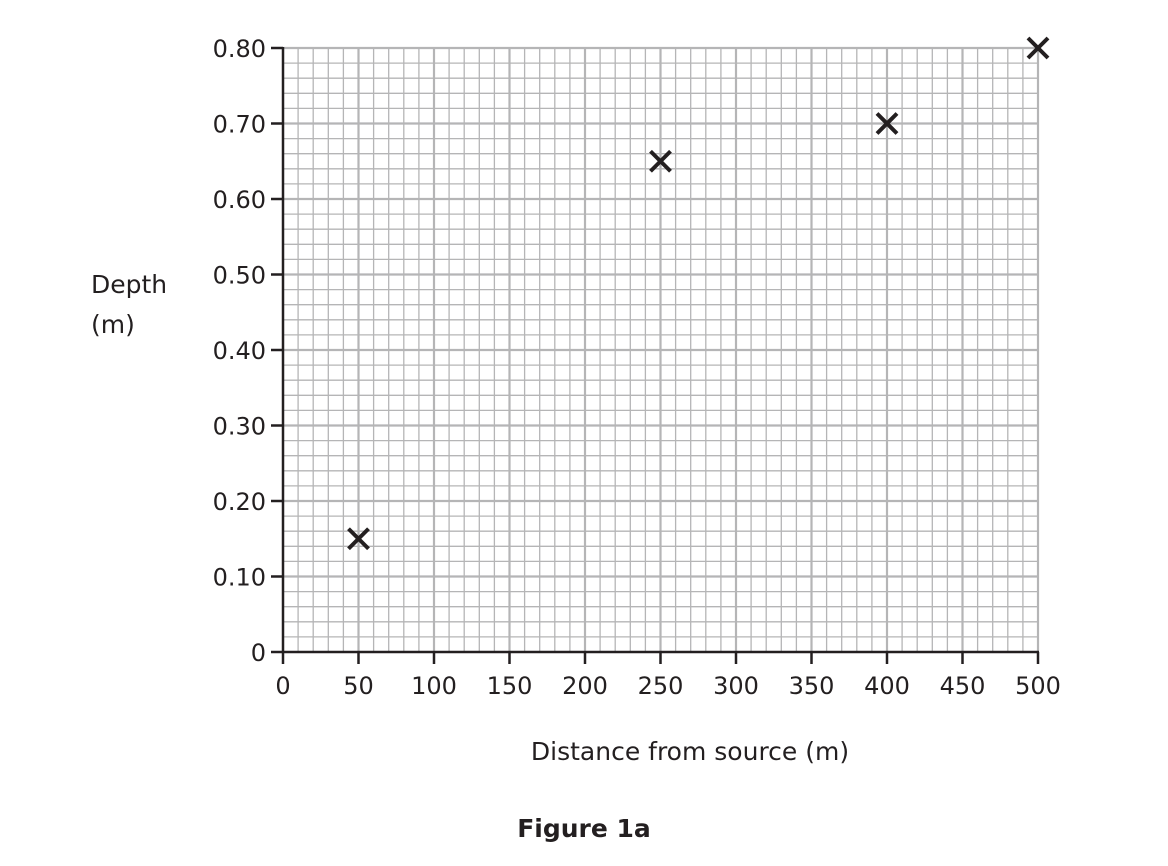 Image resolution: width=1168 pixels, height=866 pixels. I want to click on y-tick-label: 0.50, so click(239, 276).